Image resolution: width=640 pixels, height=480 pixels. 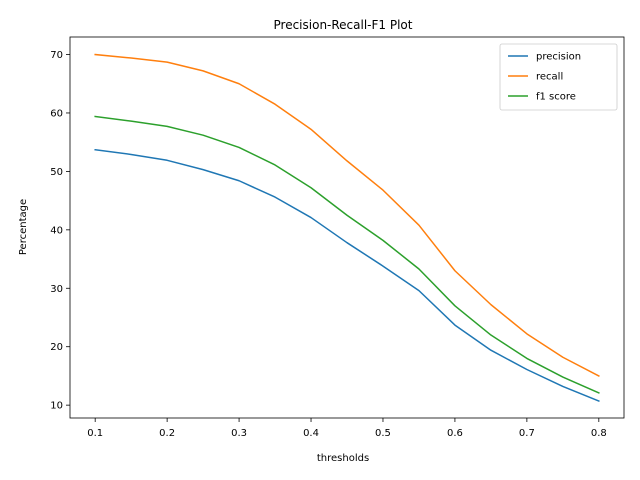 What do you see at coordinates (549, 77) in the screenshot?
I see `legend-entry-label: recall` at bounding box center [549, 77].